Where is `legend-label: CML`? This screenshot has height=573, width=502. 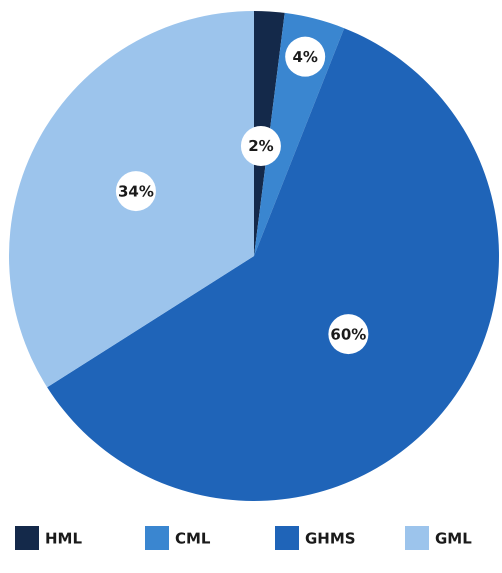 legend-label: CML is located at coordinates (193, 538).